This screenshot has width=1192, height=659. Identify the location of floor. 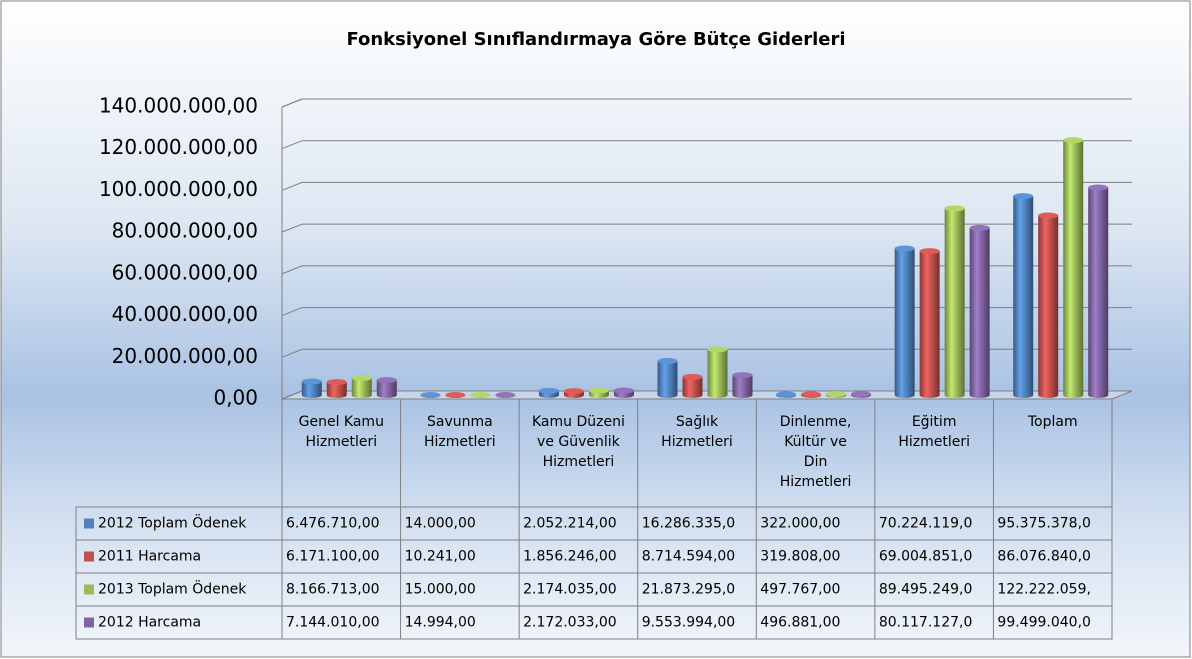
(707, 395).